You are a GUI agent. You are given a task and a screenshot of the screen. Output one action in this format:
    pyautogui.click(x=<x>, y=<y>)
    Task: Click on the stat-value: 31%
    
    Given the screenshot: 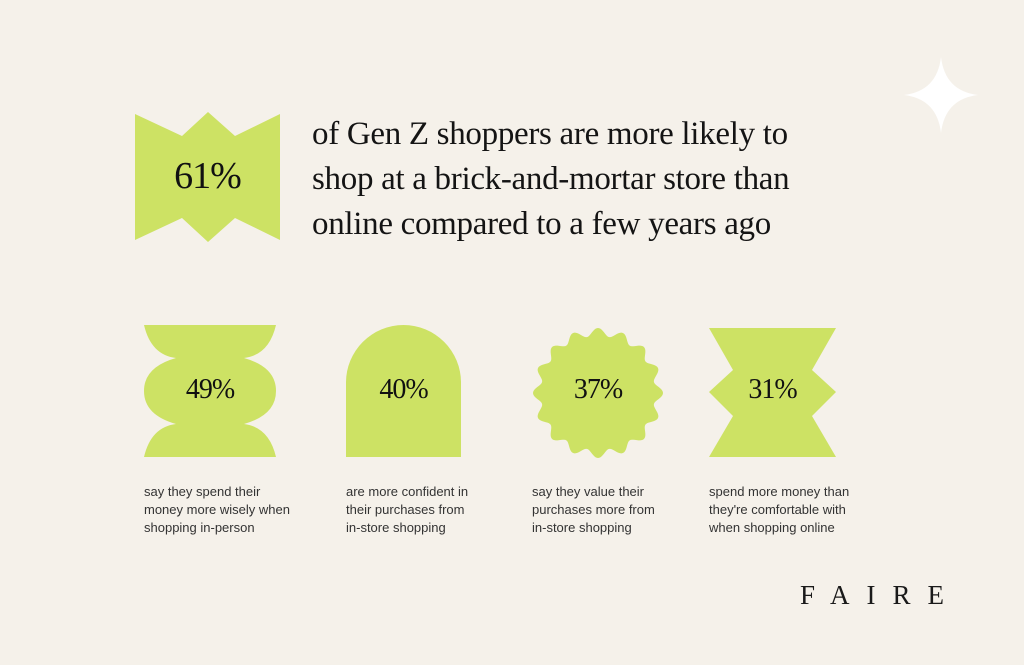 What is the action you would take?
    pyautogui.click(x=772, y=389)
    